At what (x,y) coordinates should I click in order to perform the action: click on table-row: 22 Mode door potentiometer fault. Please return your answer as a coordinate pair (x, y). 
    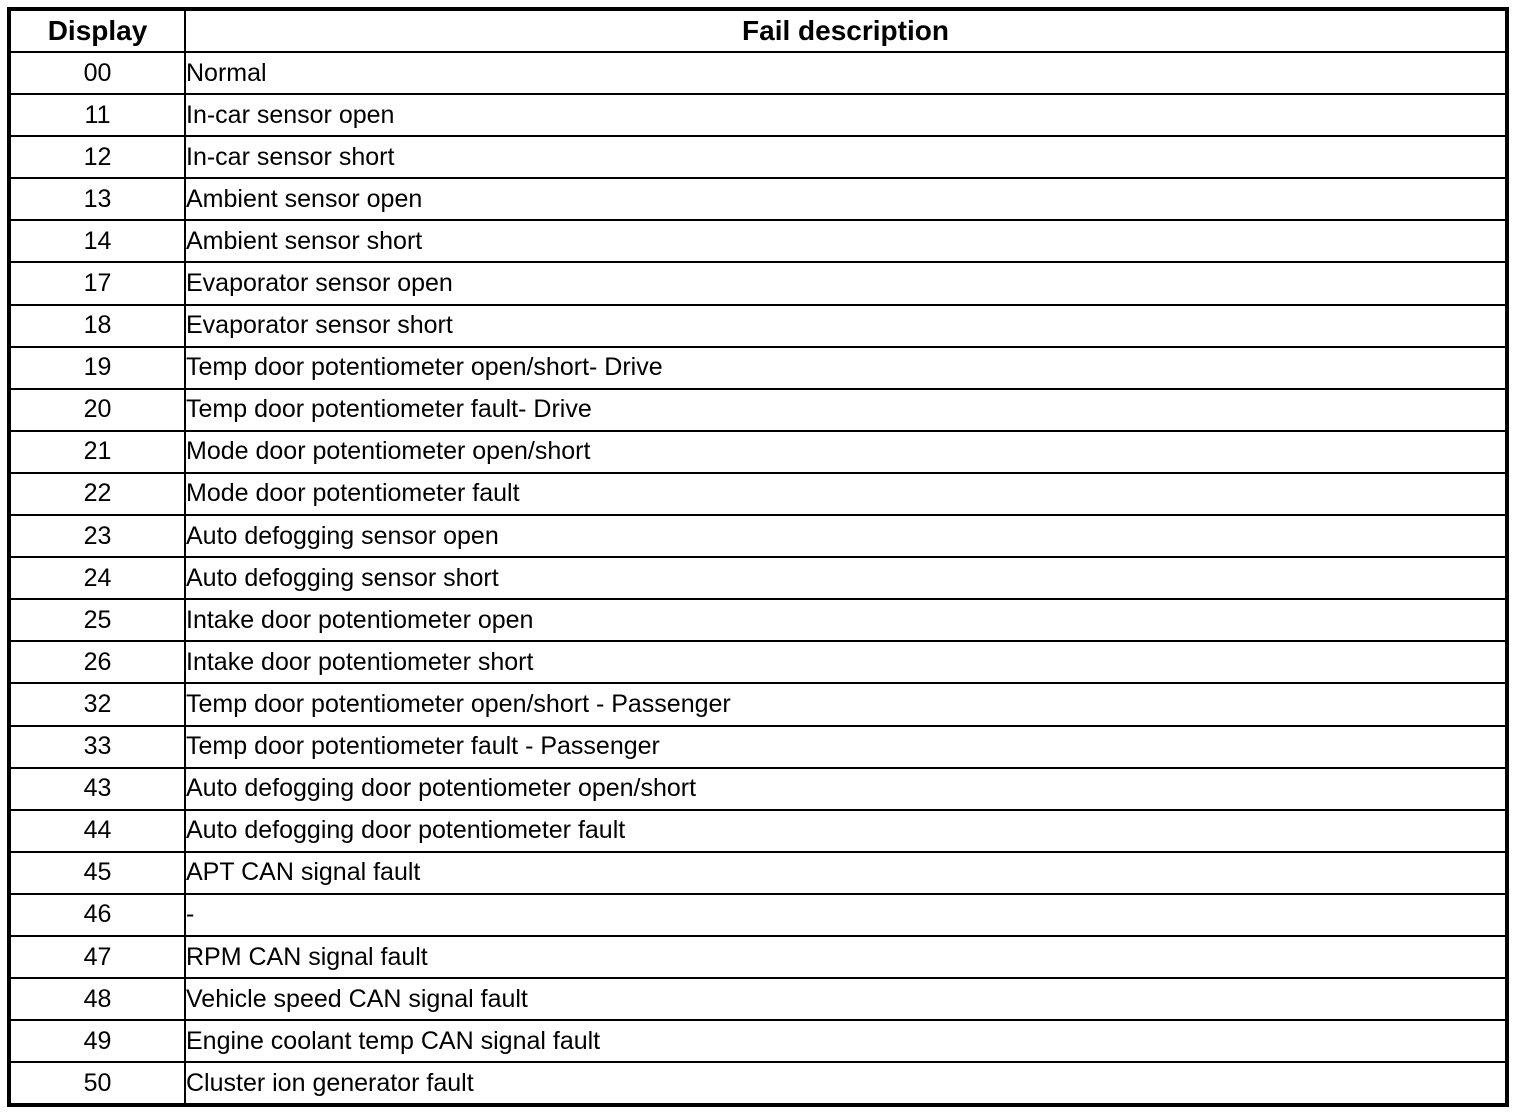
    Looking at the image, I should click on (758, 494).